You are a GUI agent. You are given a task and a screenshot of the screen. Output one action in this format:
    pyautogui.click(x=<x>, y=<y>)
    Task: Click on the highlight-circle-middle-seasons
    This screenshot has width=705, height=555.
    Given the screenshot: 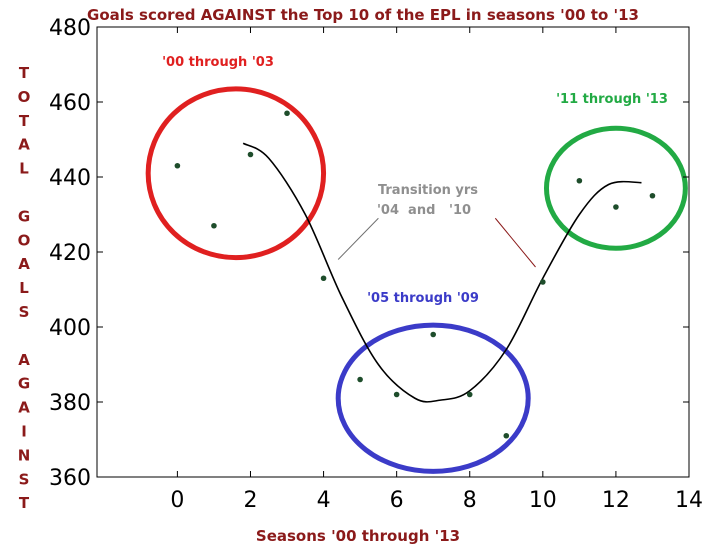 What is the action you would take?
    pyautogui.click(x=433, y=398)
    